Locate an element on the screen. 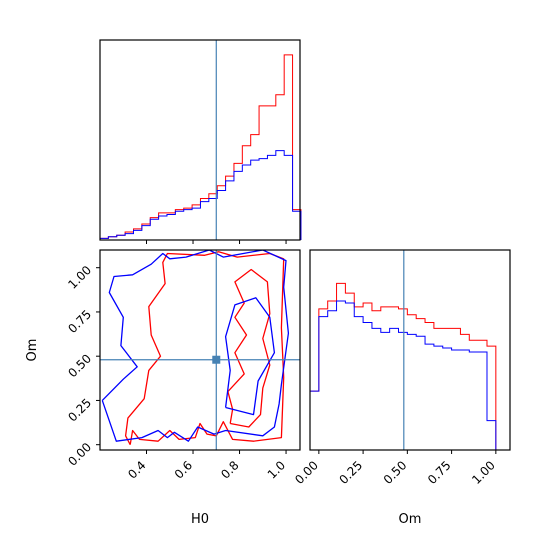  contour-y-tick-label-0: 0.00 is located at coordinates (79, 454).